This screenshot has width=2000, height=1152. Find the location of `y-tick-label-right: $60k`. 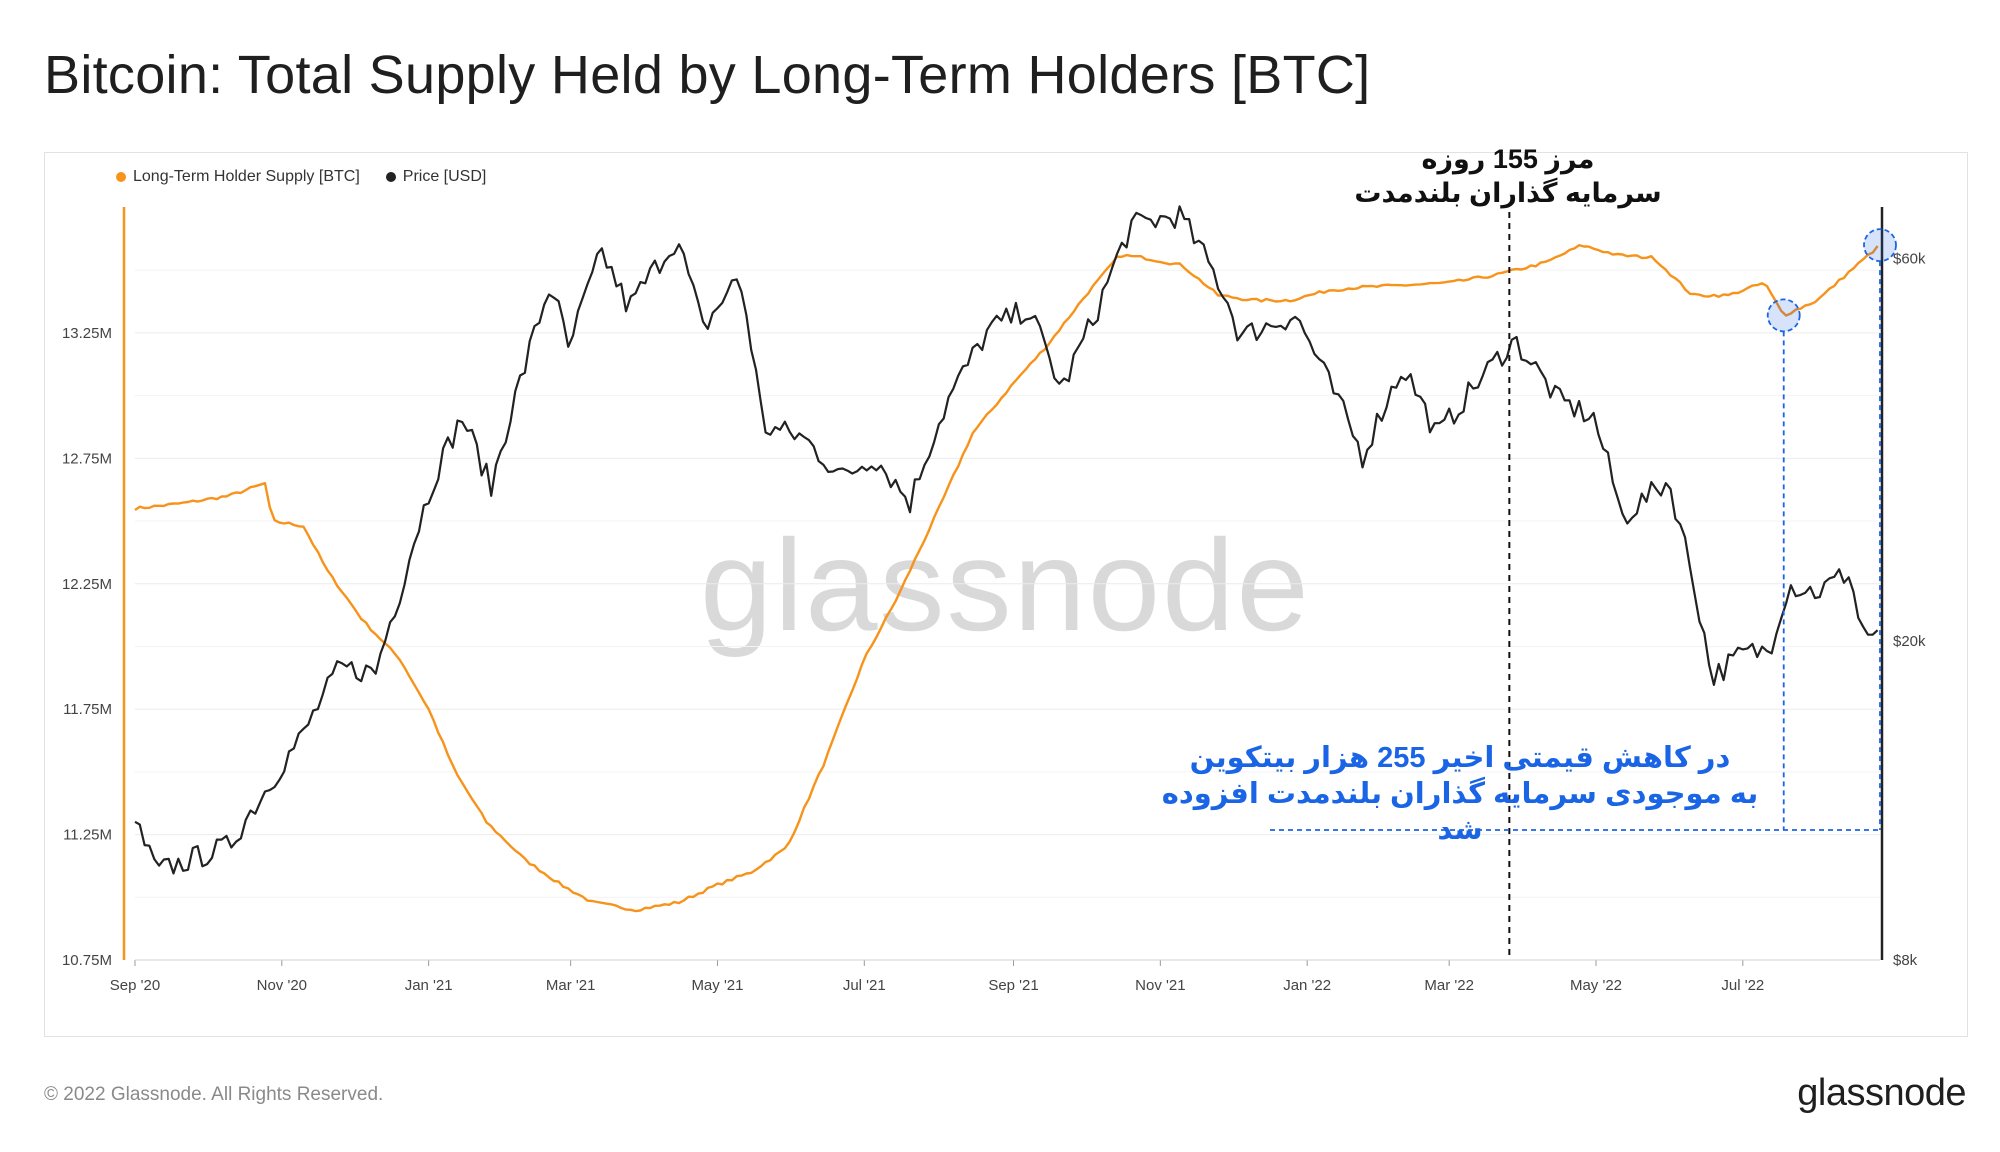

y-tick-label-right: $60k is located at coordinates (1909, 259).